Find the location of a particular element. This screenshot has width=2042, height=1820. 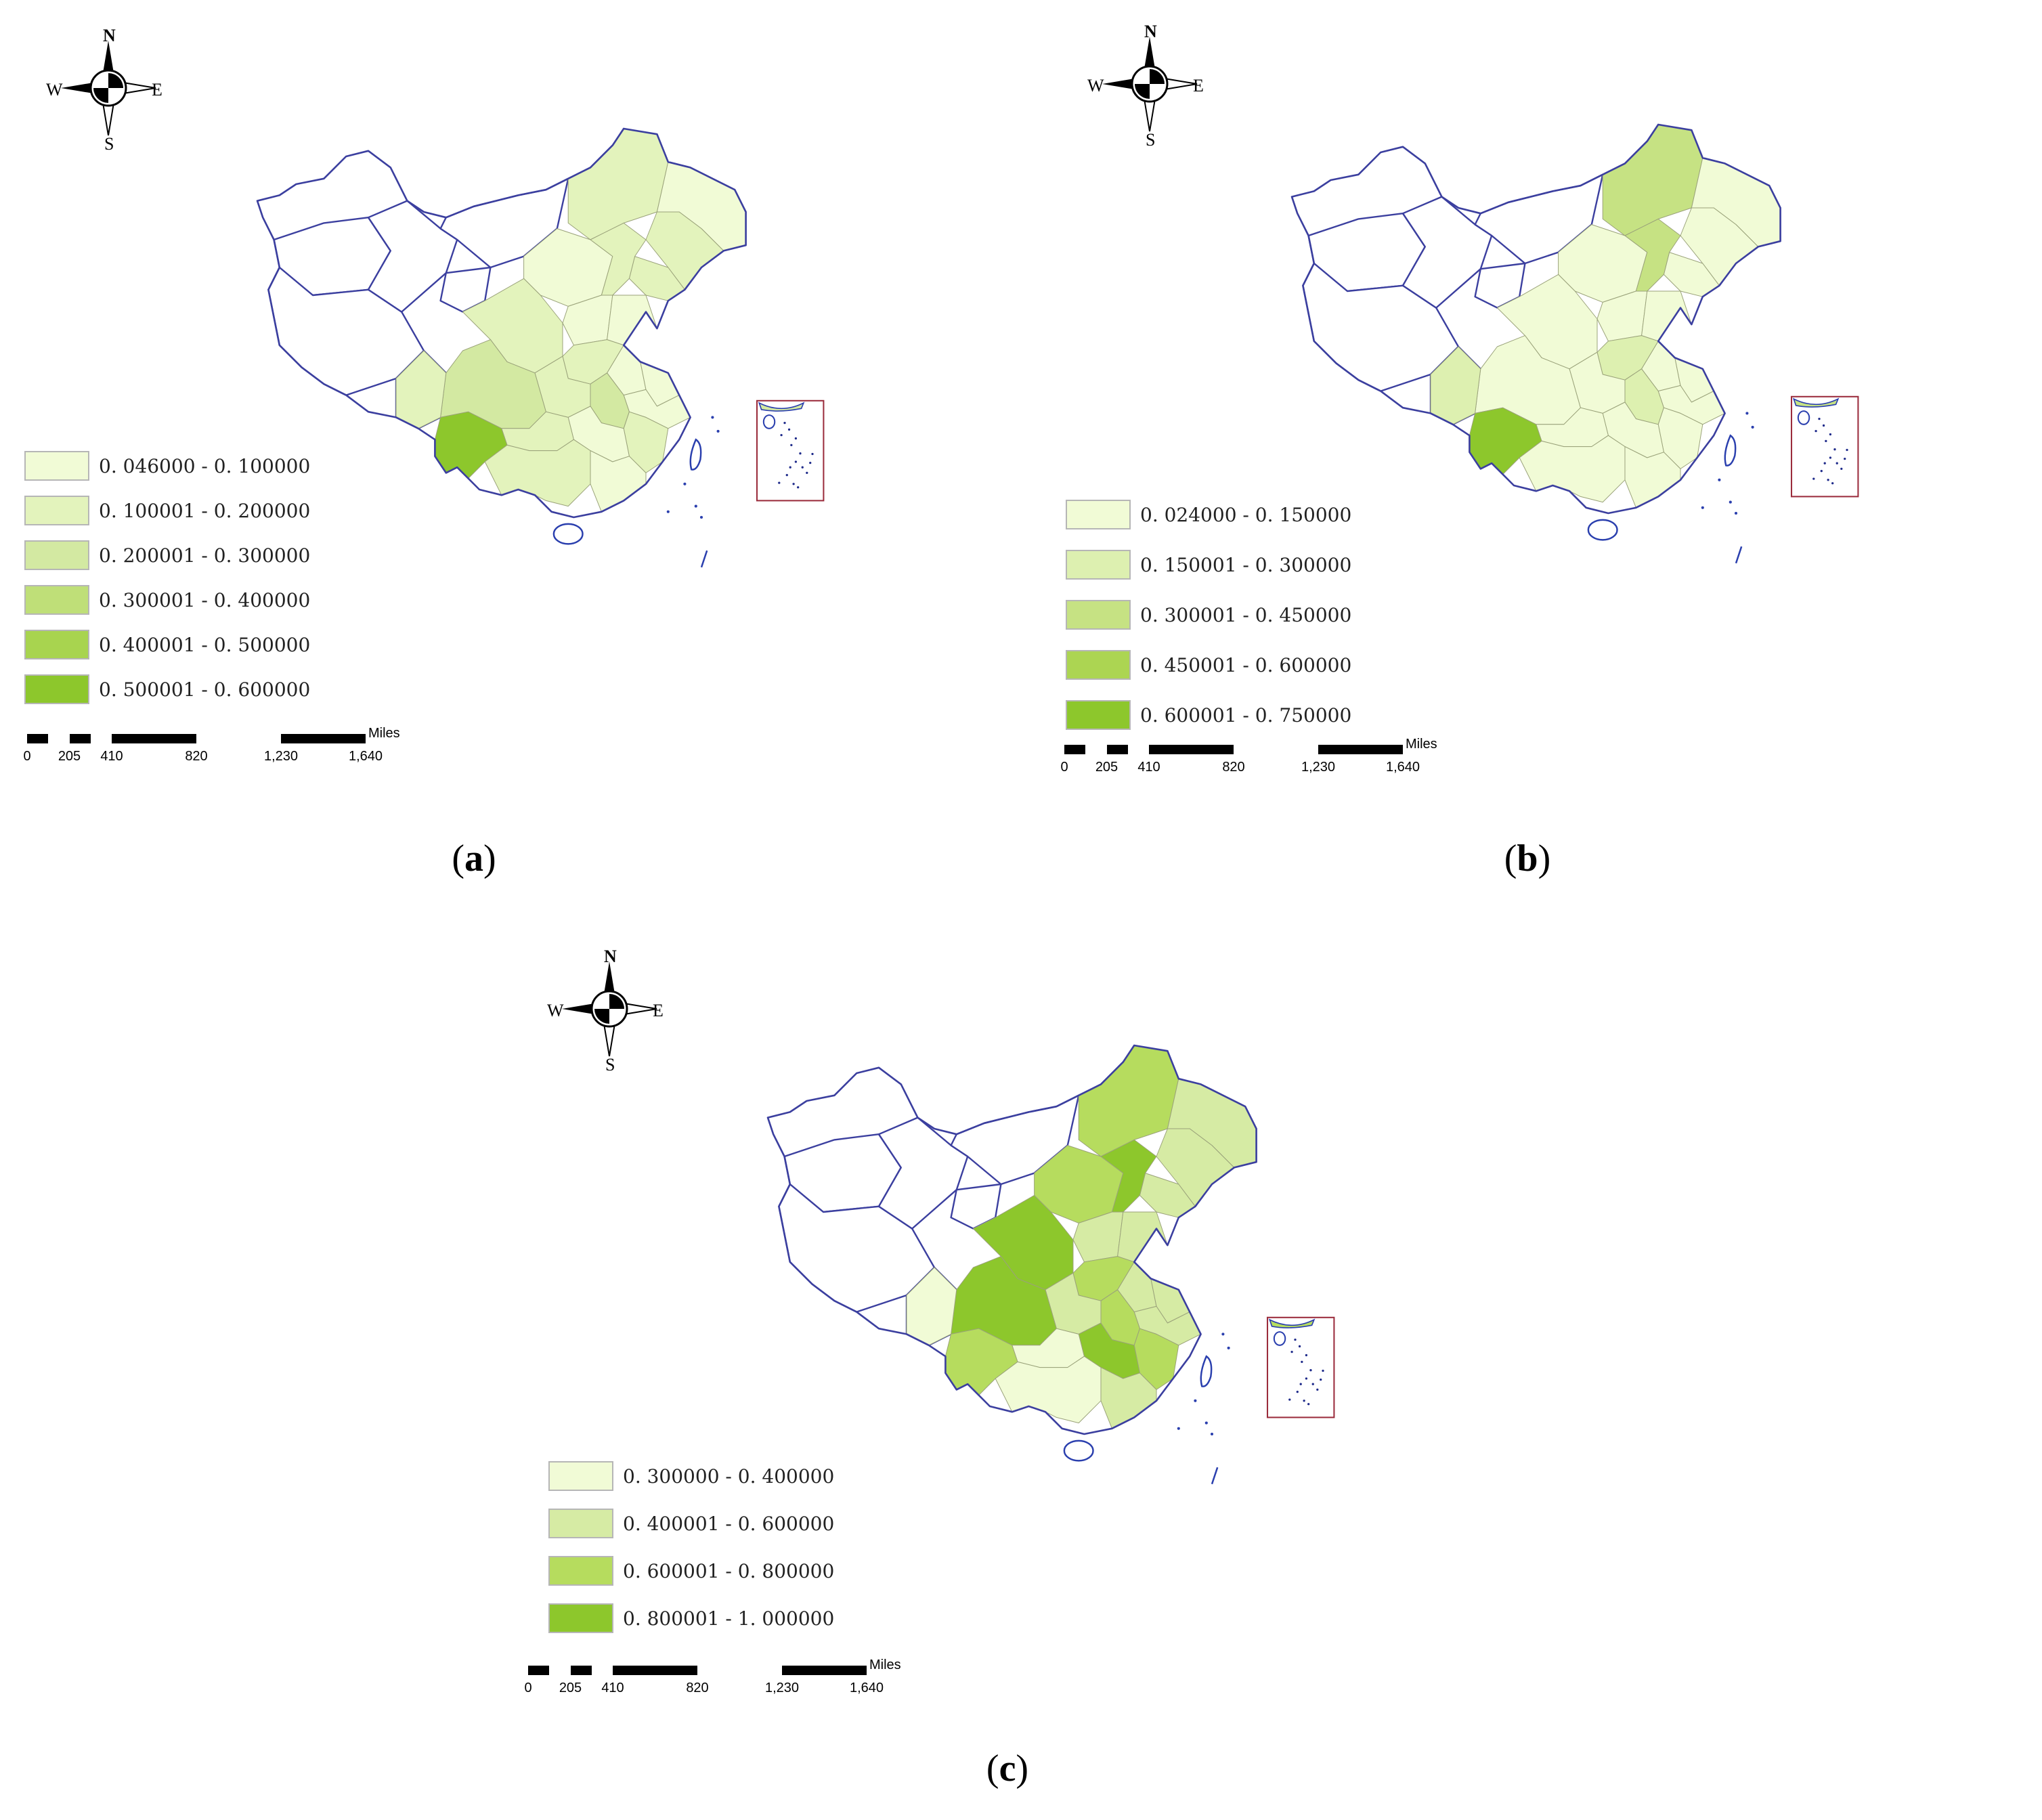

legend-item: 0. 400001 - 0. 600000 is located at coordinates (724, 1525).